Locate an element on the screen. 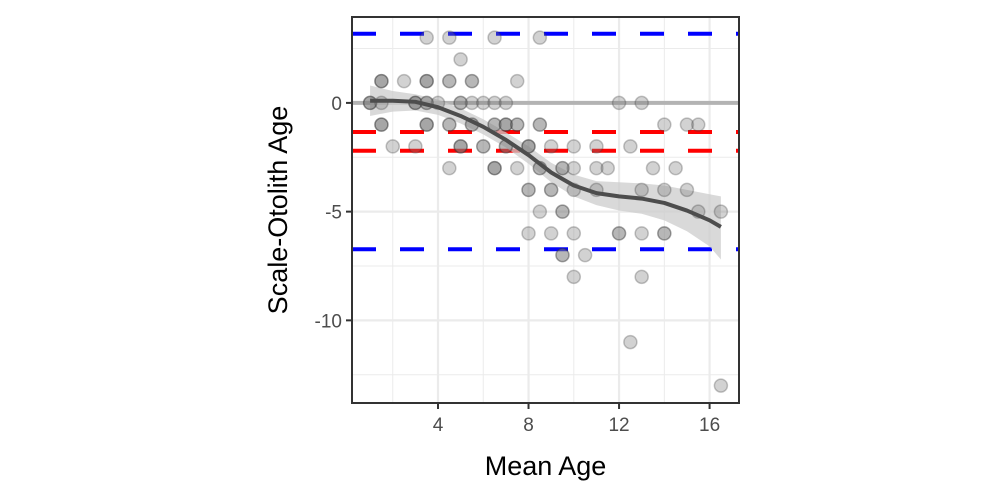  smooth-line is located at coordinates (546, 163).